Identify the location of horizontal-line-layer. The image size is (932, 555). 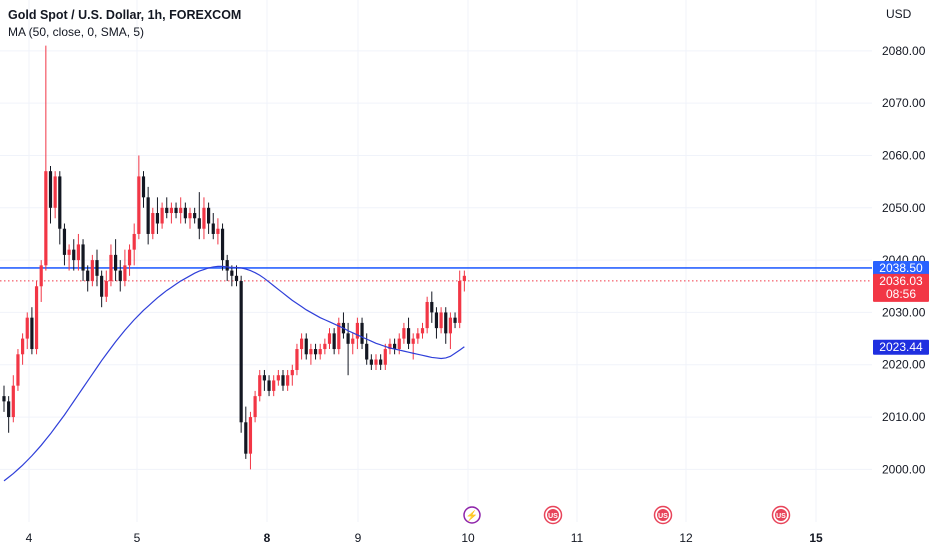
(436, 274).